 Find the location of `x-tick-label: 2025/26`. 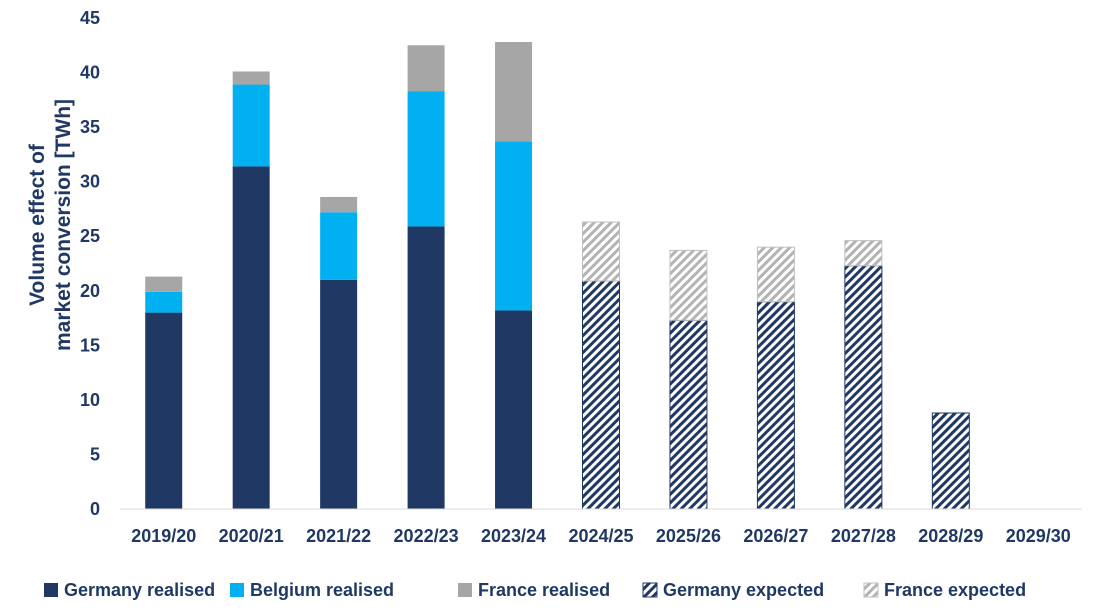

x-tick-label: 2025/26 is located at coordinates (688, 536).